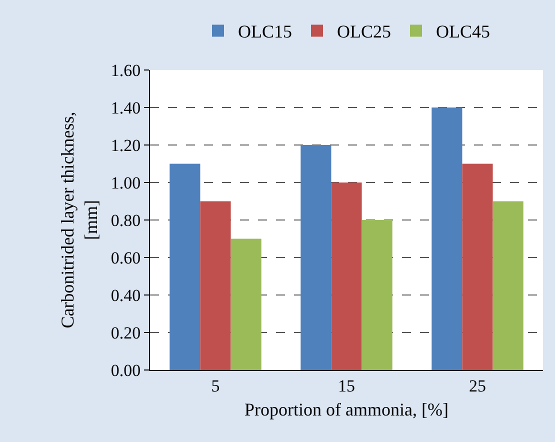 The image size is (555, 442). Describe the element at coordinates (125, 295) in the screenshot. I see `y-tick-label: 0.40` at that location.